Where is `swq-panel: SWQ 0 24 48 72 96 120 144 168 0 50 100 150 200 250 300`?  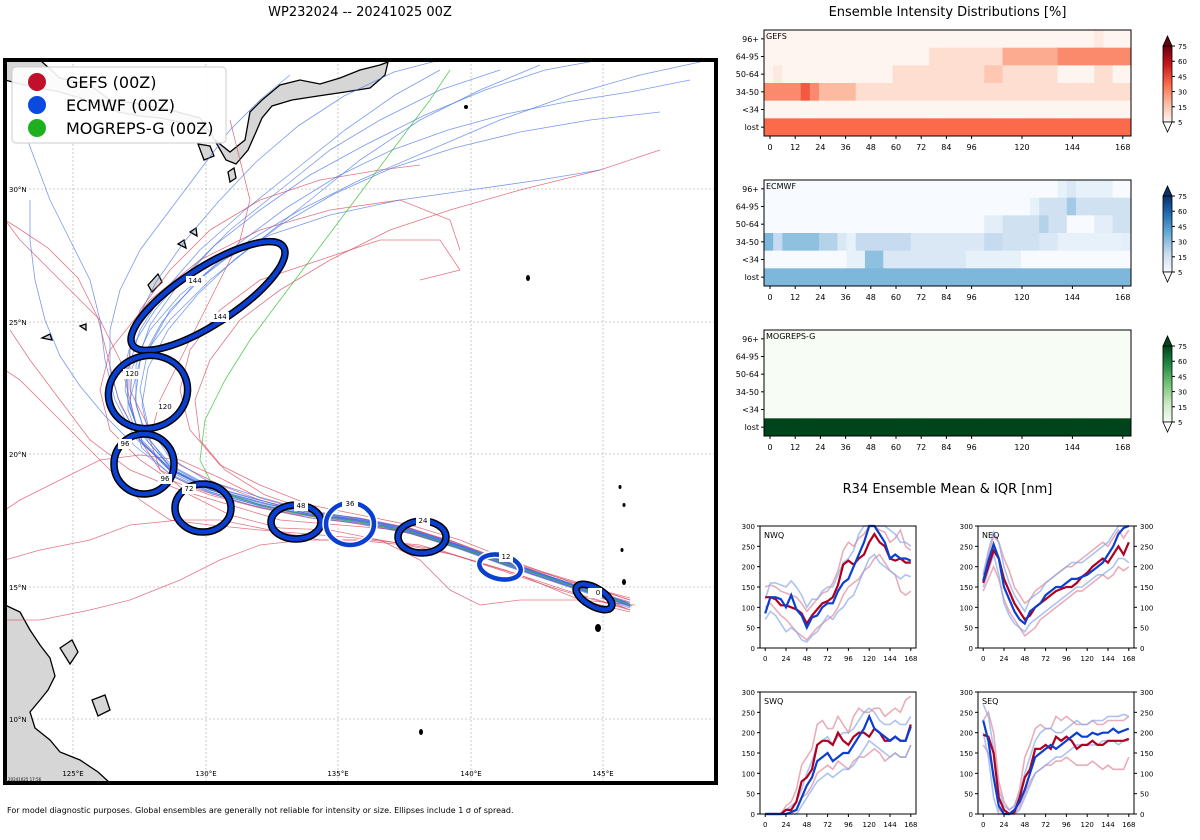
swq-panel: SWQ 0 24 48 72 96 120 144 168 0 50 100 150 200 250 300 is located at coordinates (830, 759).